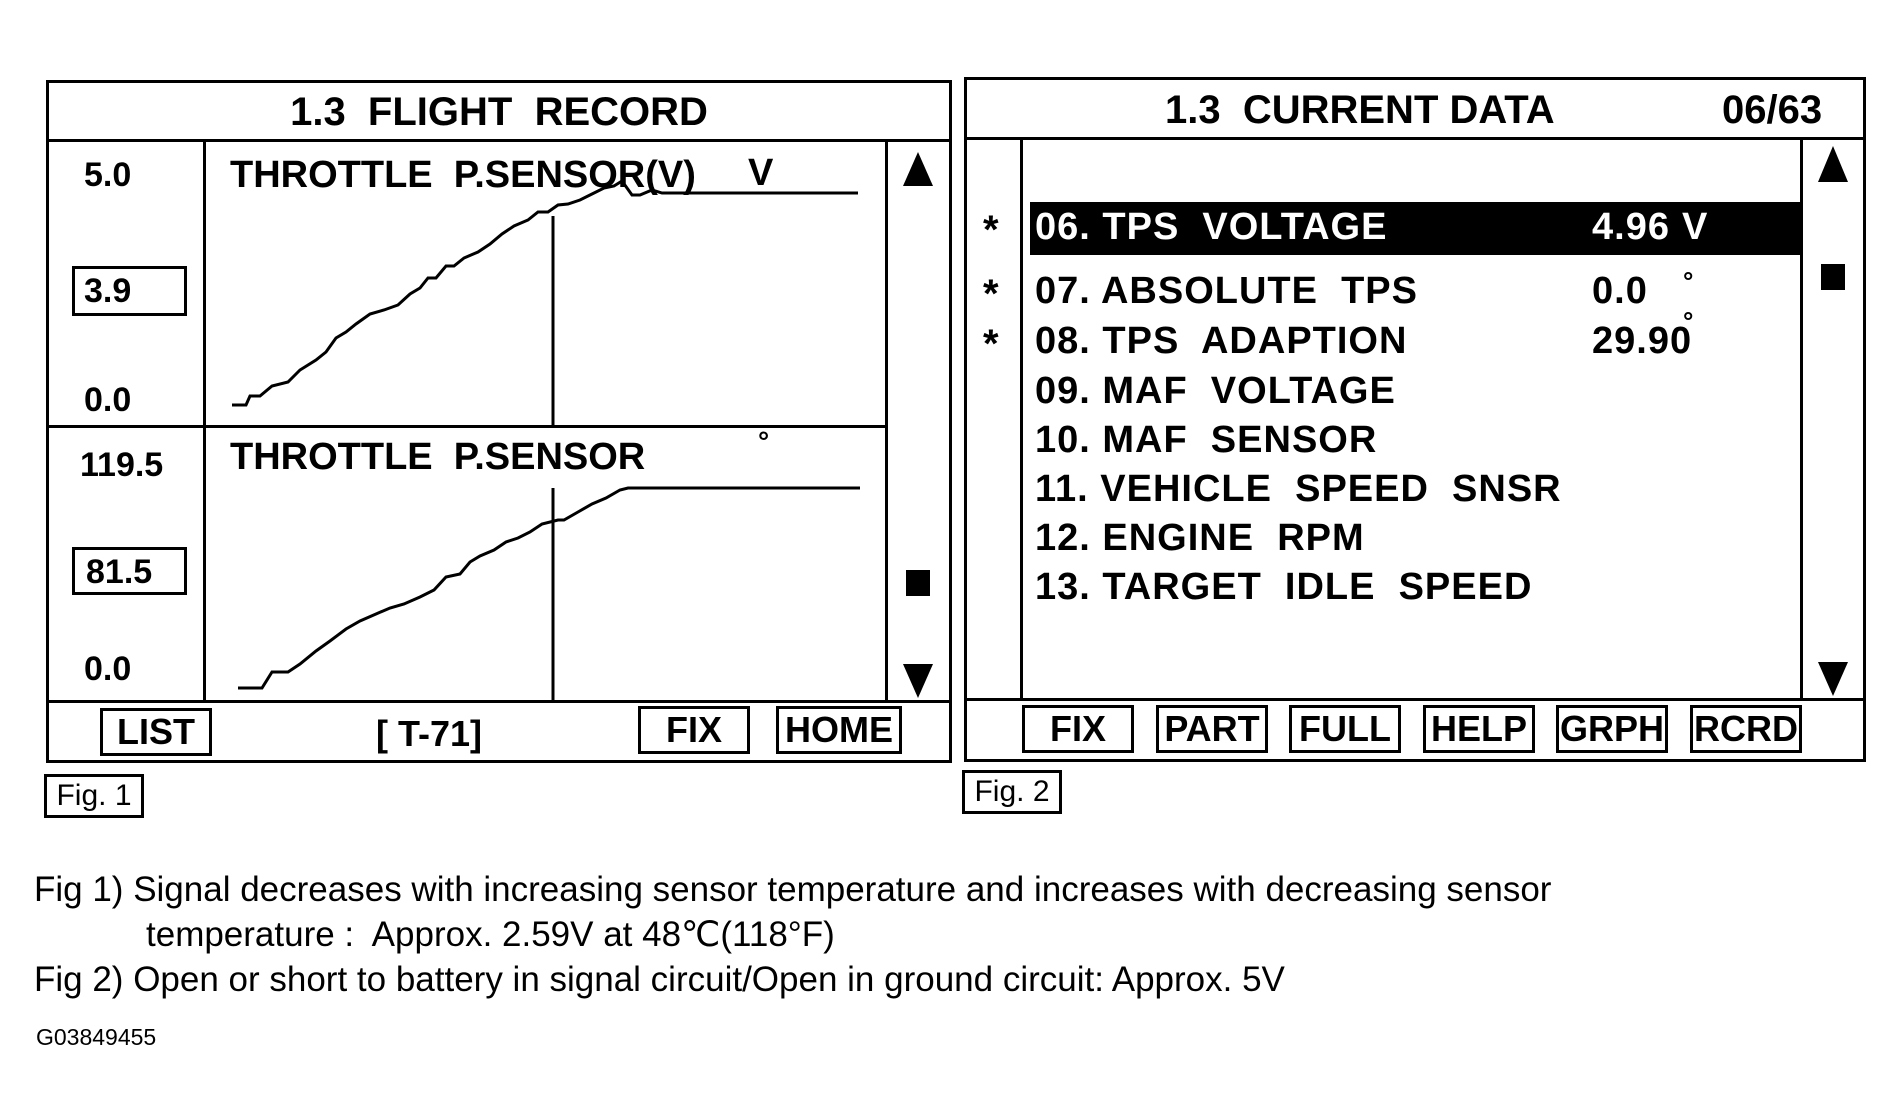  Describe the element at coordinates (96, 1037) in the screenshot. I see `figure-code: G03849455` at that location.